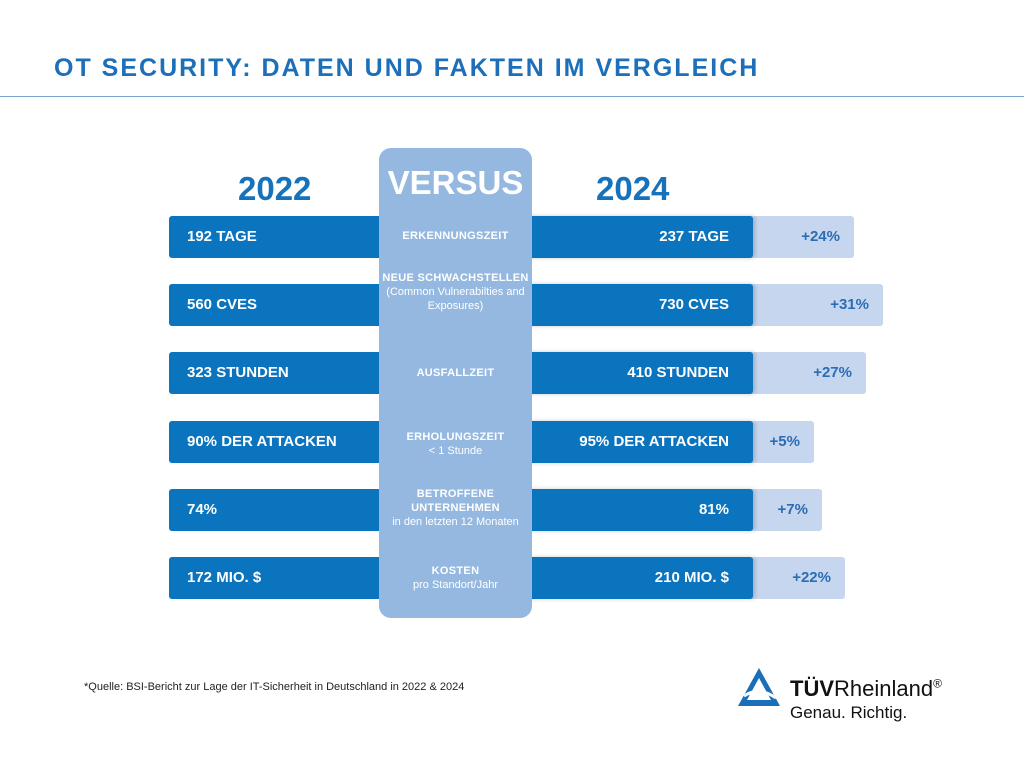 This screenshot has height=767, width=1024. I want to click on versus-panel, so click(455, 383).